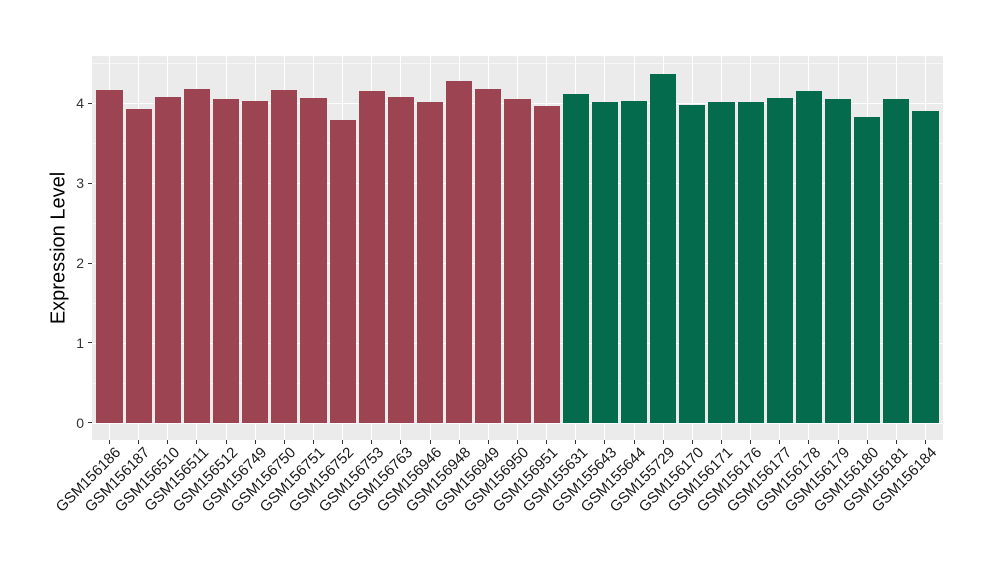 This screenshot has height=580, width=1000. I want to click on bar-GSM156751, so click(313, 260).